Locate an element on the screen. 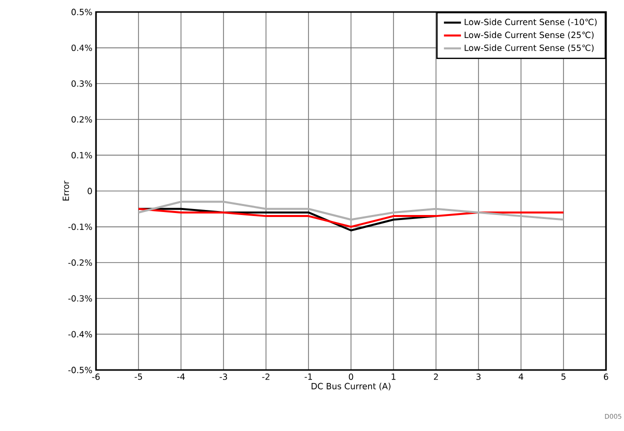 Image resolution: width=624 pixels, height=431 pixels. y-tick-label: 0.2% is located at coordinates (82, 119).